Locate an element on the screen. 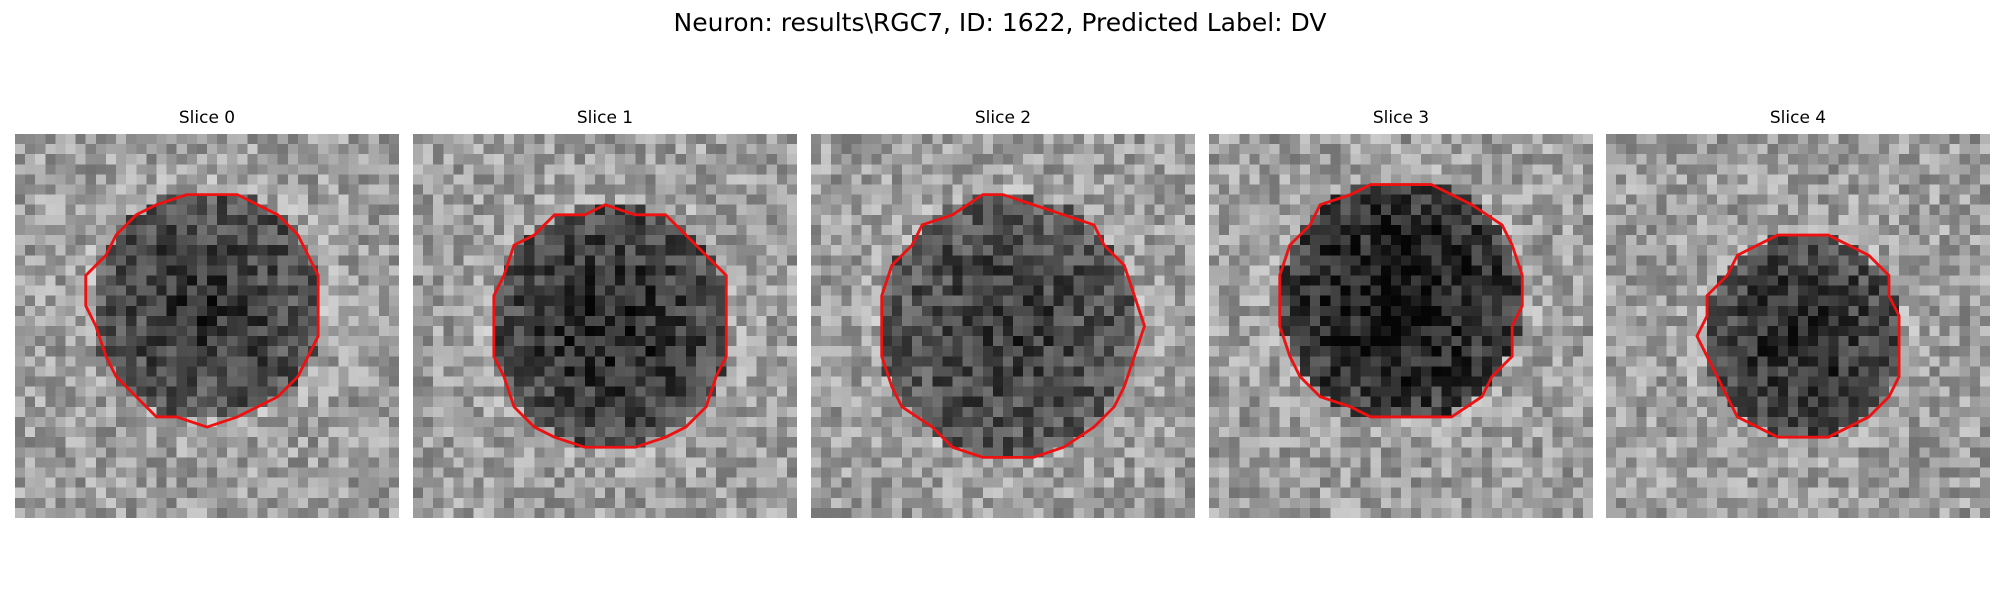 This screenshot has height=600, width=2000. slice-0-image is located at coordinates (207, 326).